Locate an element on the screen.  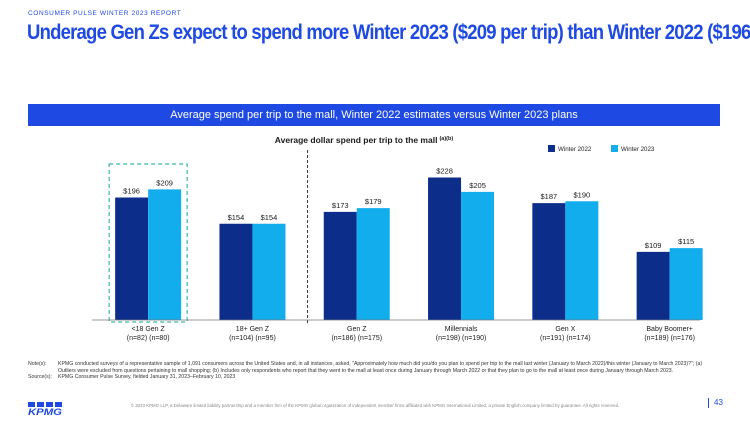
source-key: Source(s): is located at coordinates (40, 377).